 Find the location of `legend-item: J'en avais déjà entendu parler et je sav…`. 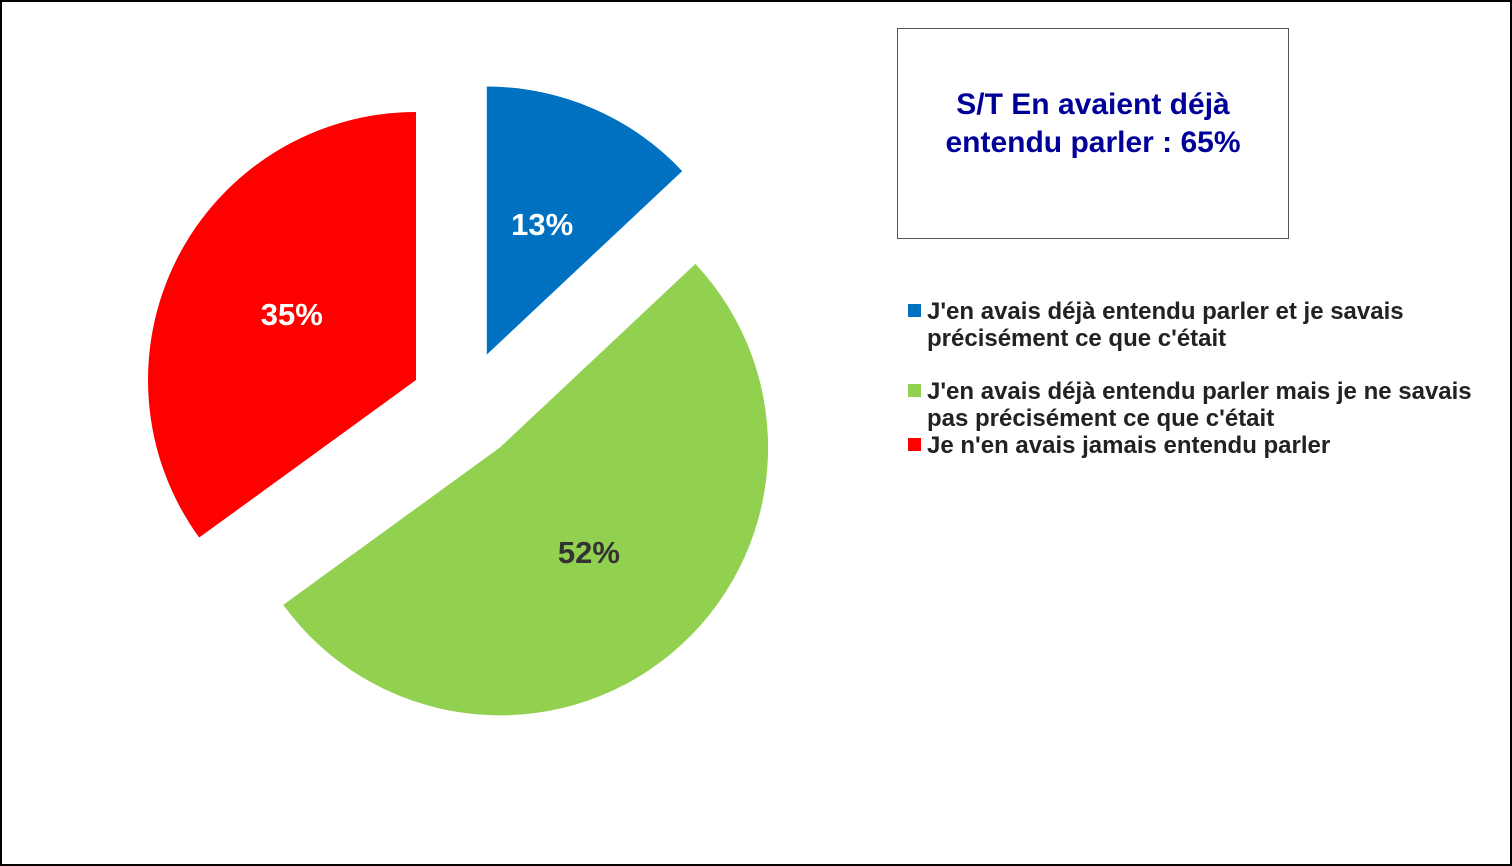

legend-item: J'en avais déjà entendu parler et je sav… is located at coordinates (1205, 325).